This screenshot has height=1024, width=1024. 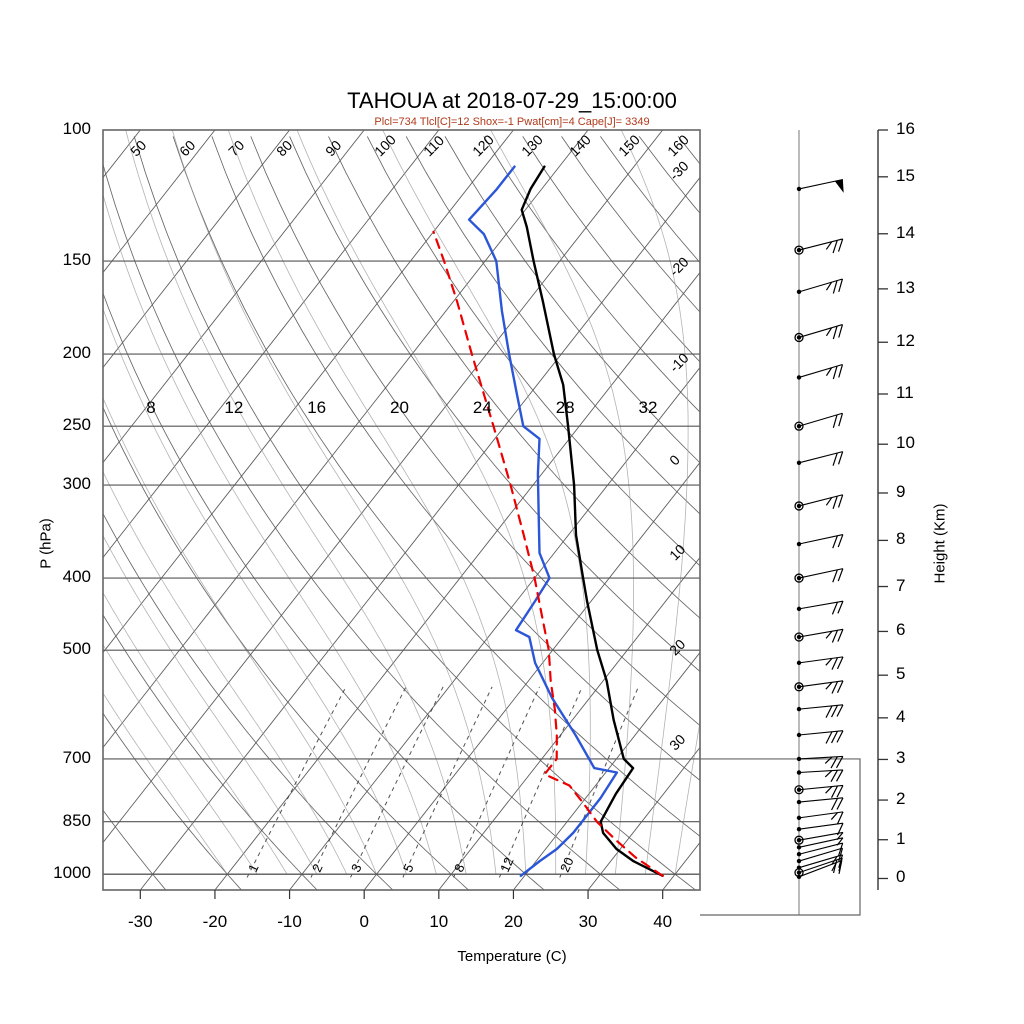 What do you see at coordinates (565, 407) in the screenshot?
I see `dry-adiabat-label-28: 28` at bounding box center [565, 407].